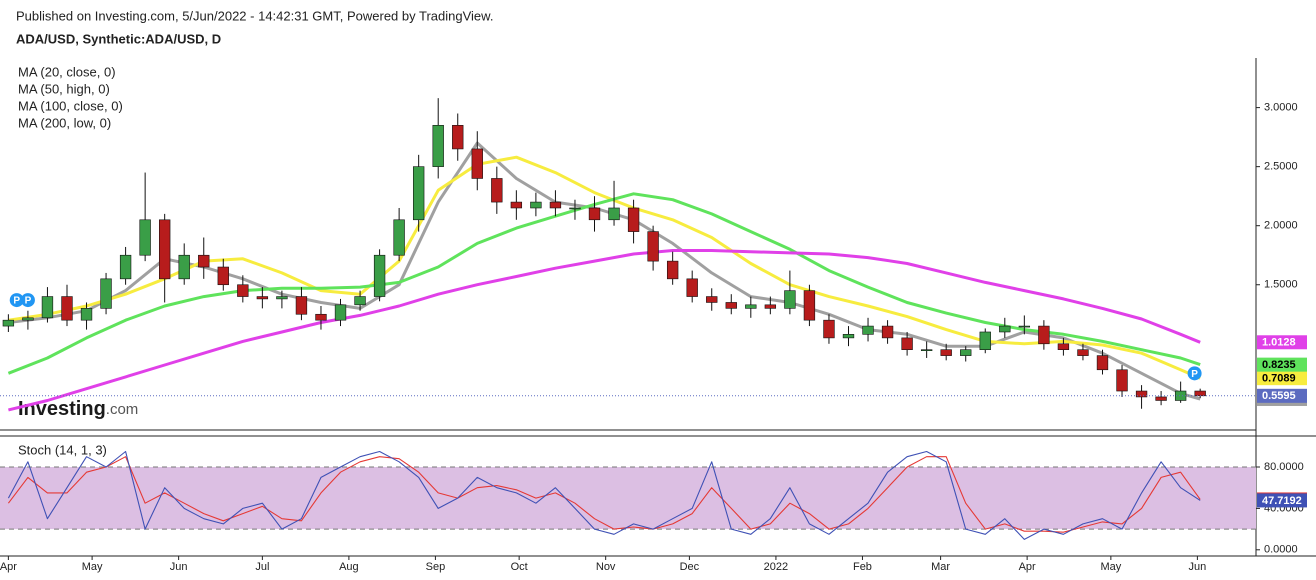 The width and height of the screenshot is (1316, 580). I want to click on legend-entry: MA (200, low, 0), so click(64, 122).